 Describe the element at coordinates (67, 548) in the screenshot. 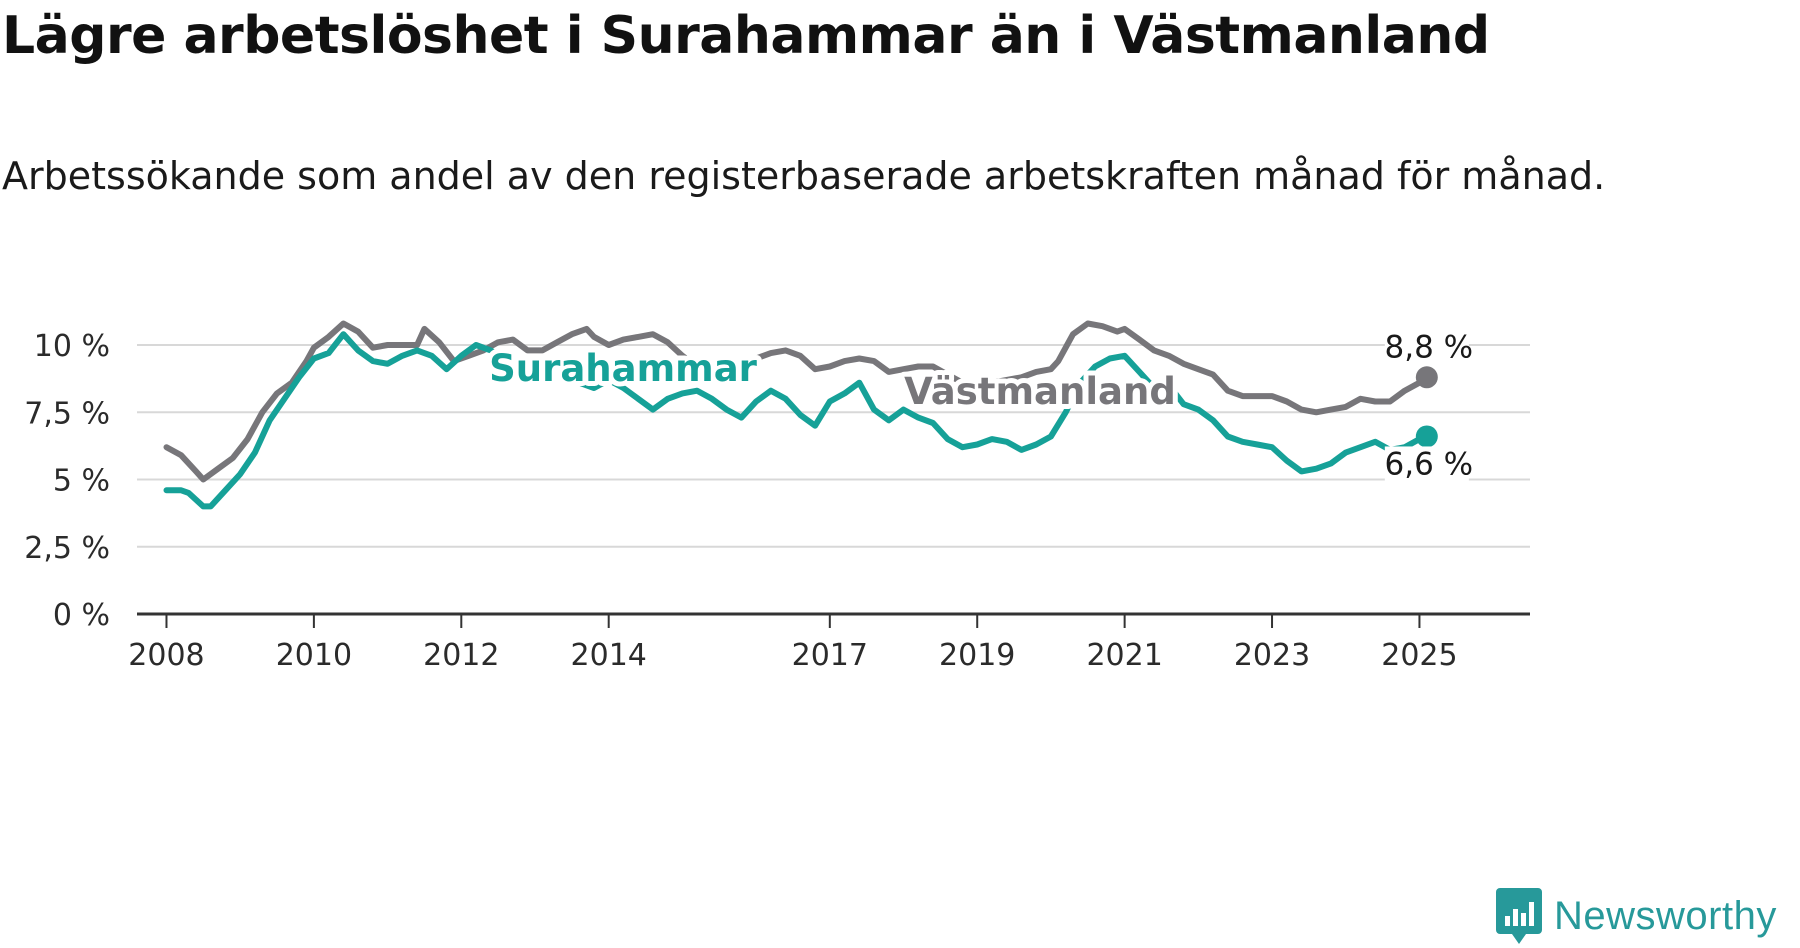

I see `y-tick-label: 2,5 %` at that location.